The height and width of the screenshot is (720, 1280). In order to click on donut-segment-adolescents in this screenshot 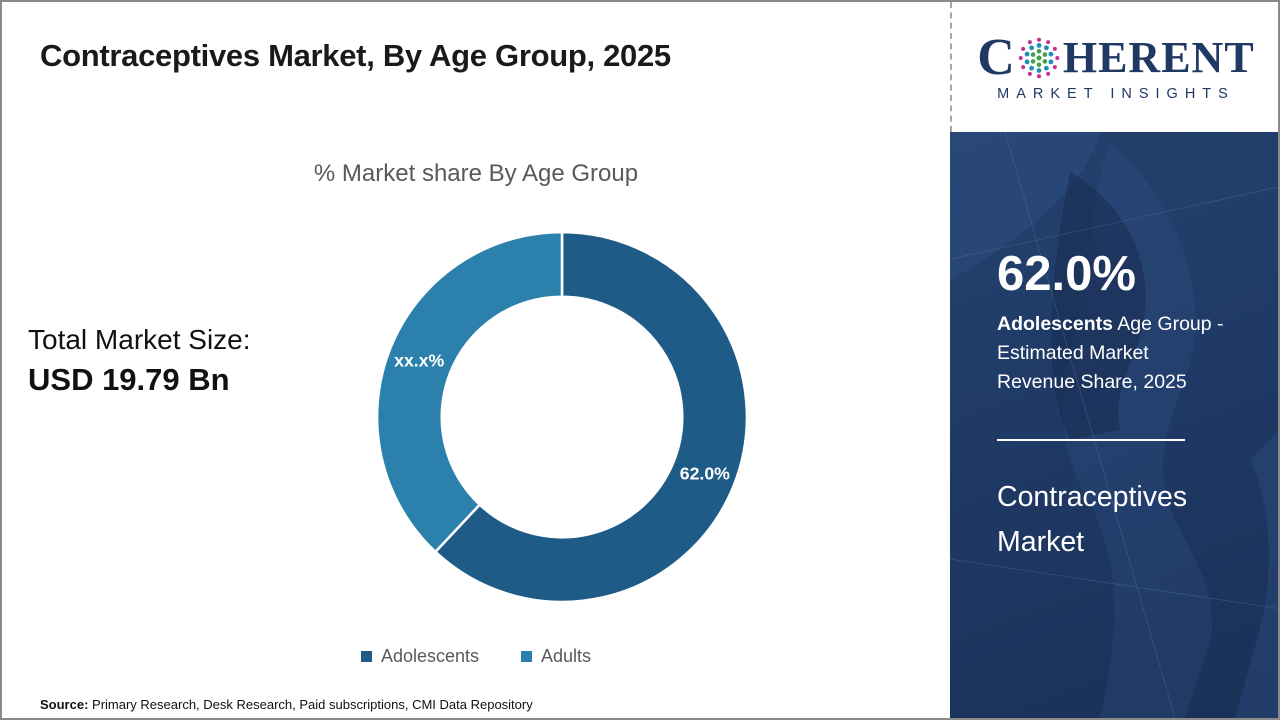, I will do `click(591, 417)`.